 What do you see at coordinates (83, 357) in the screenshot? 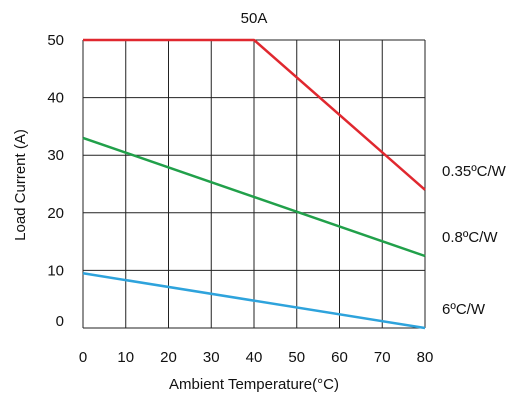
I see `x-tick-label-0: 0` at bounding box center [83, 357].